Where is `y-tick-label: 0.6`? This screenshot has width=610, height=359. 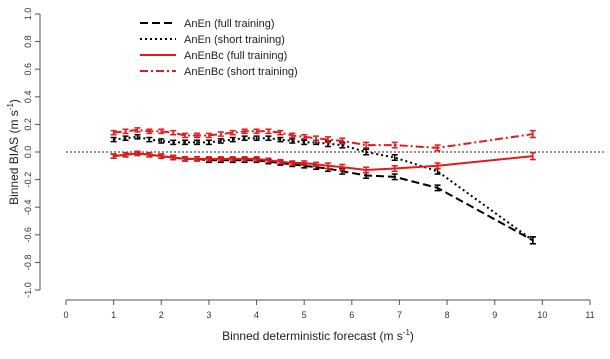 y-tick-label: 0.6 is located at coordinates (28, 69).